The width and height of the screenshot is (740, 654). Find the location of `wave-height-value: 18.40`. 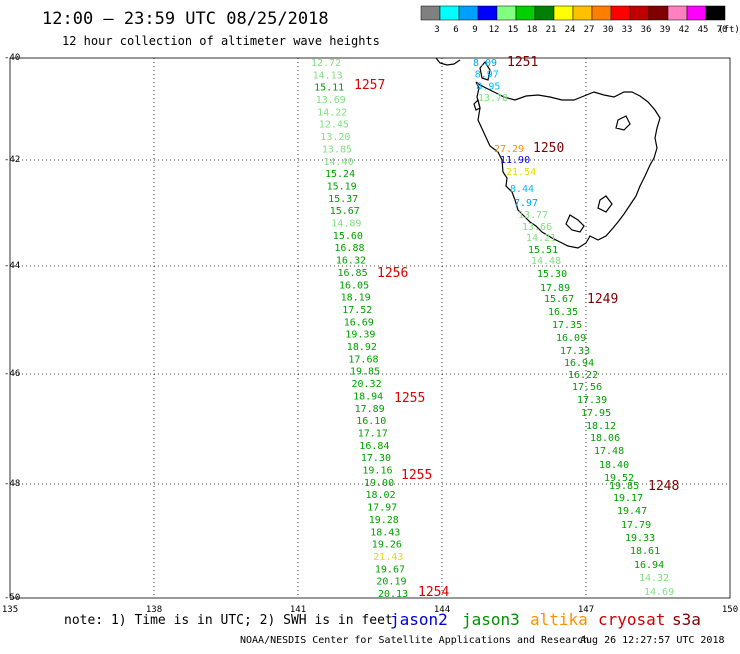

wave-height-value: 18.40 is located at coordinates (614, 465).